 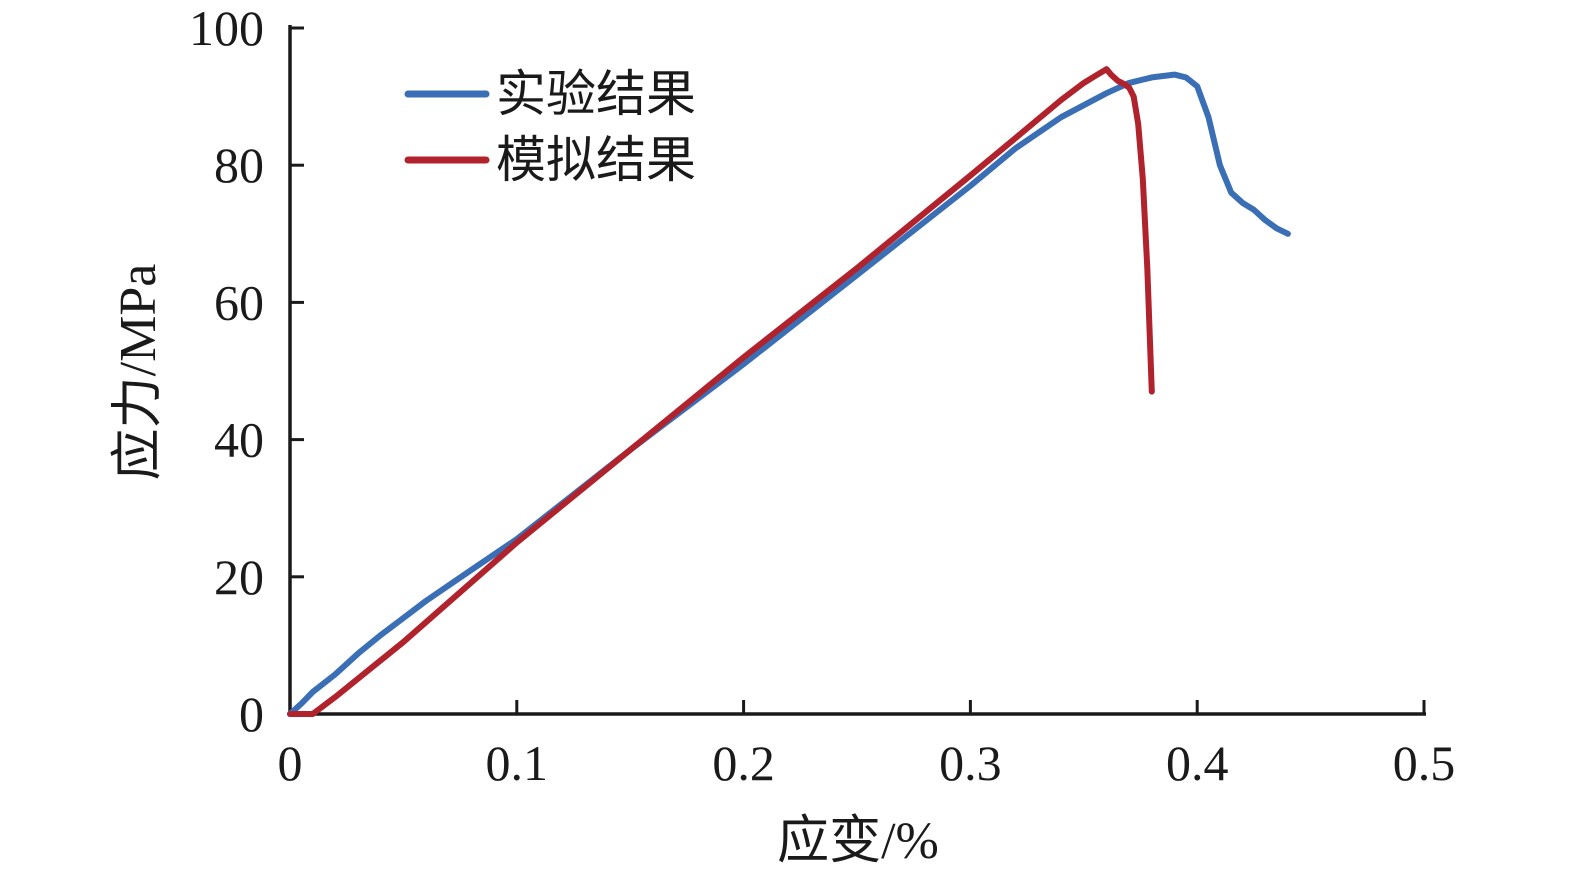 I want to click on legend-label-1: 实验结果, so click(x=596, y=94).